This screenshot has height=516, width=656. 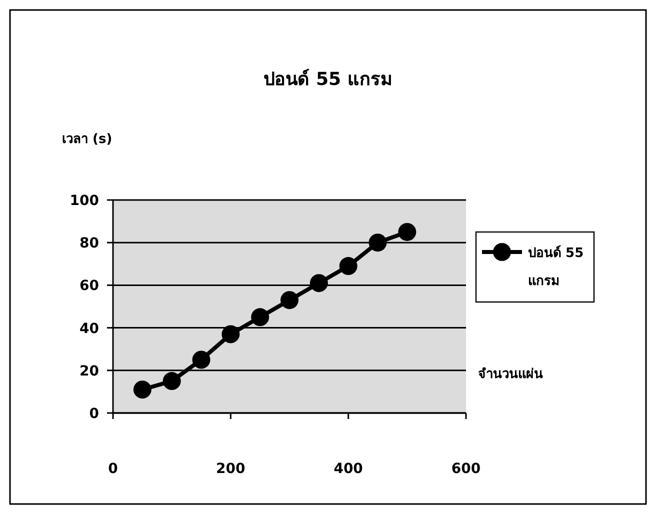 I want to click on x-tick-label: 600, so click(x=466, y=469).